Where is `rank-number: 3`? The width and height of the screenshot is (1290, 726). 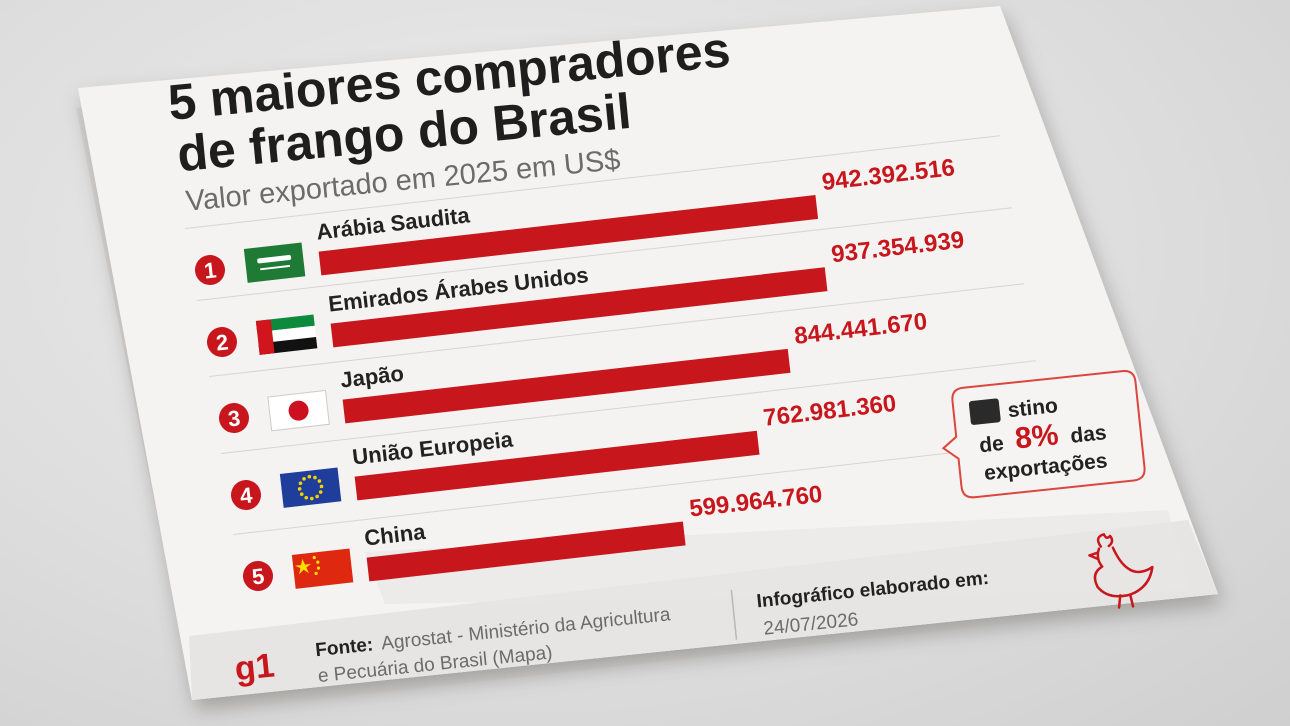 rank-number: 3 is located at coordinates (234, 418).